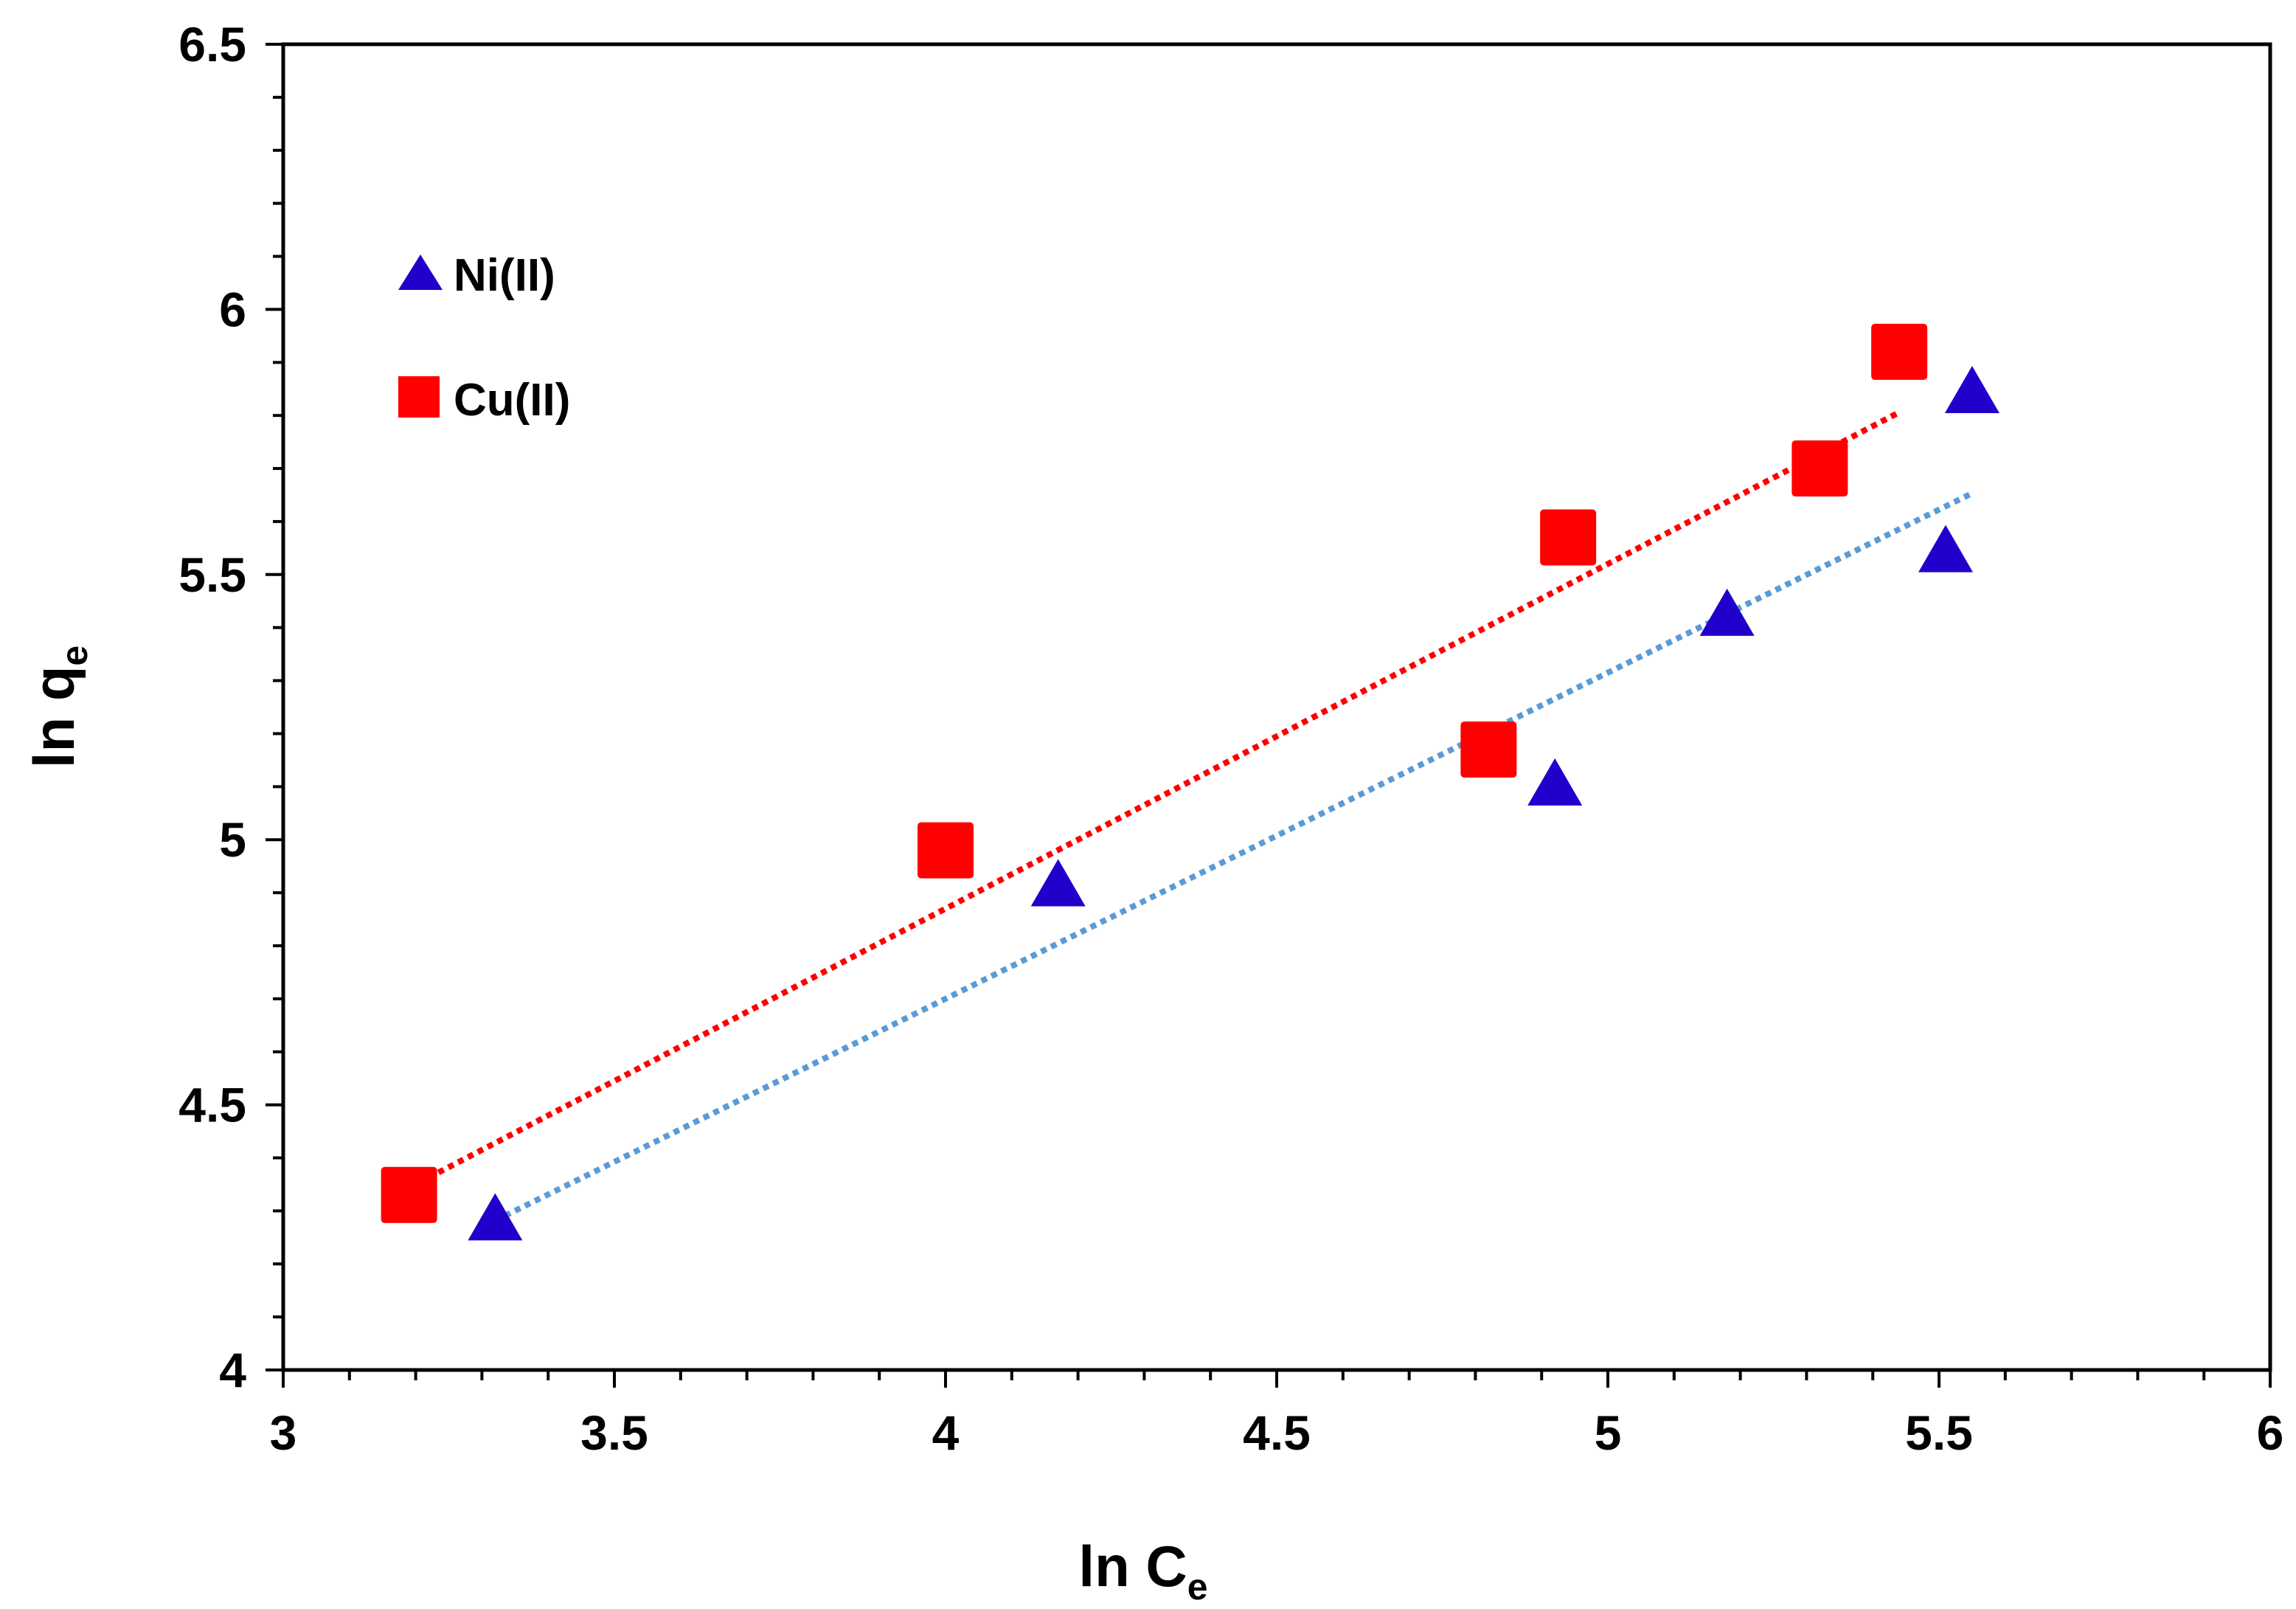  Describe the element at coordinates (1939, 1432) in the screenshot. I see `x-tick-label: 5.5` at that location.